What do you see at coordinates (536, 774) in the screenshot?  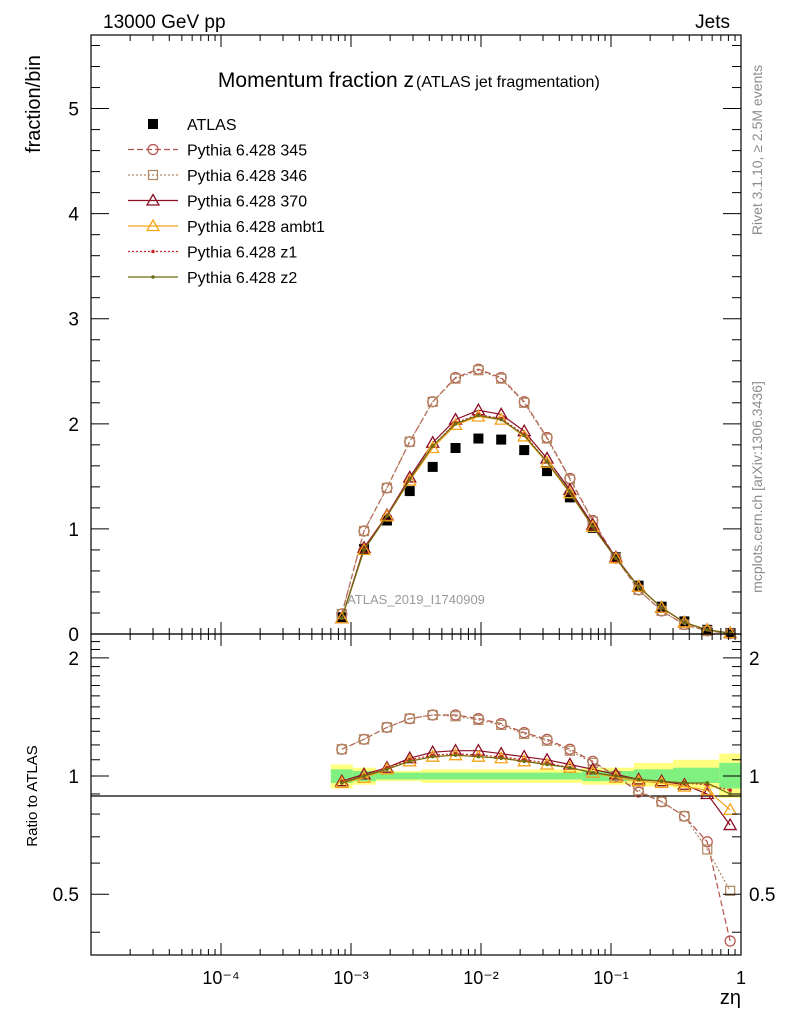 I see `ratio-series-5-line` at bounding box center [536, 774].